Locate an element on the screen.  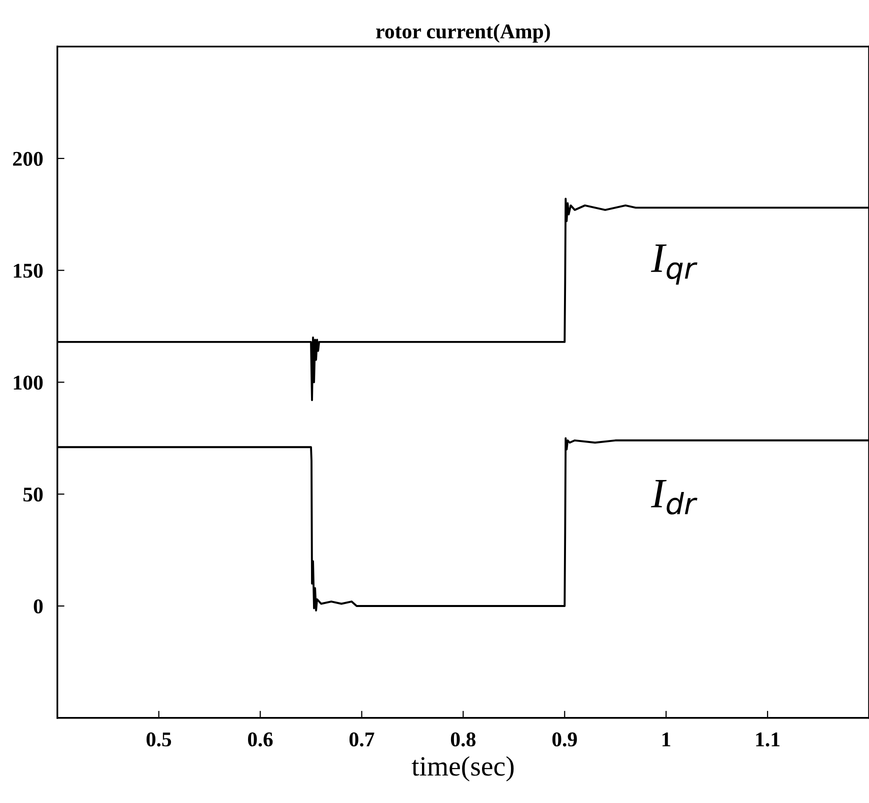
series-label: I$_{dr}$ is located at coordinates (674, 497).